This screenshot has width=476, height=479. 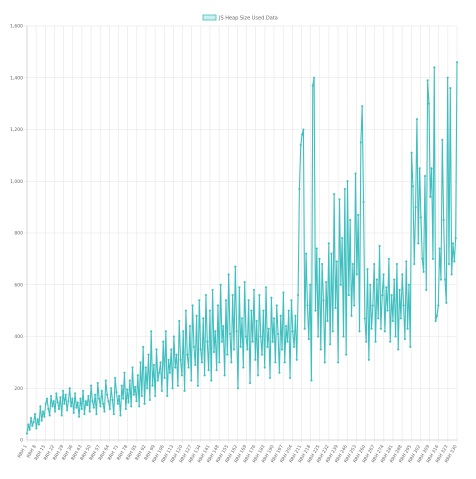 What do you see at coordinates (248, 19) in the screenshot?
I see `legend-label: JS Heap Size Used Data` at bounding box center [248, 19].